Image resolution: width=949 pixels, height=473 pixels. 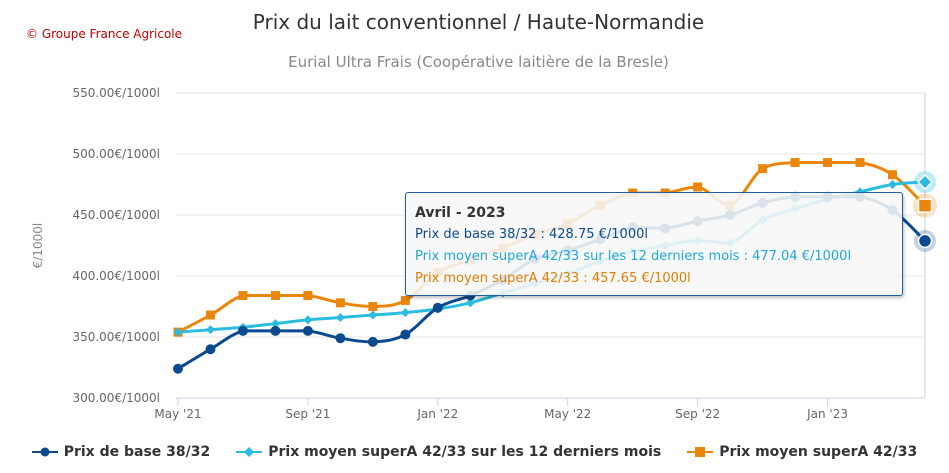 I want to click on legend-item-base: Prix de base 38/32, so click(x=121, y=452).